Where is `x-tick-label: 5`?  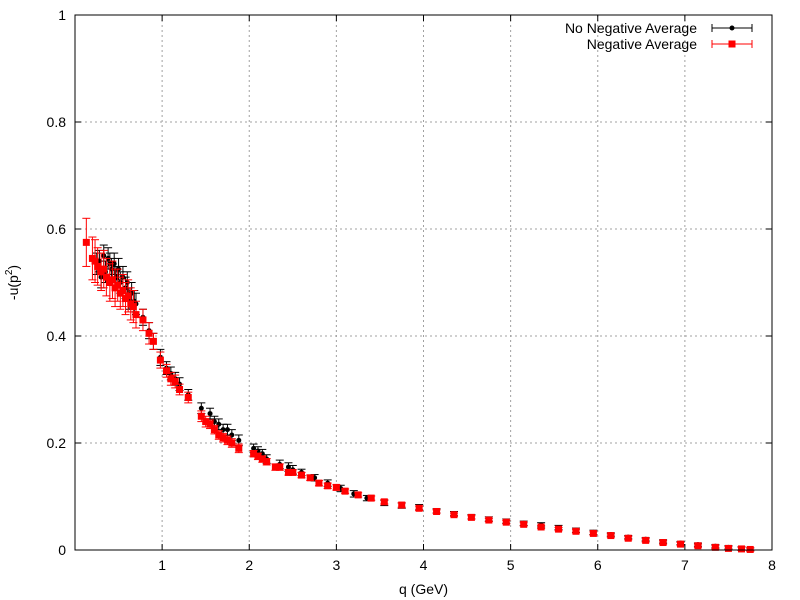
x-tick-label: 5 is located at coordinates (511, 565).